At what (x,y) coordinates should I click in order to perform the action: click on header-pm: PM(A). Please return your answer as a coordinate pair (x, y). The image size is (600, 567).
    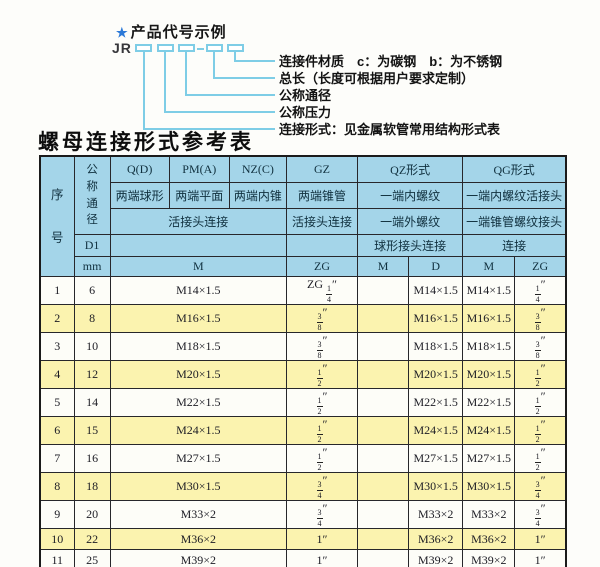
    Looking at the image, I should click on (199, 169).